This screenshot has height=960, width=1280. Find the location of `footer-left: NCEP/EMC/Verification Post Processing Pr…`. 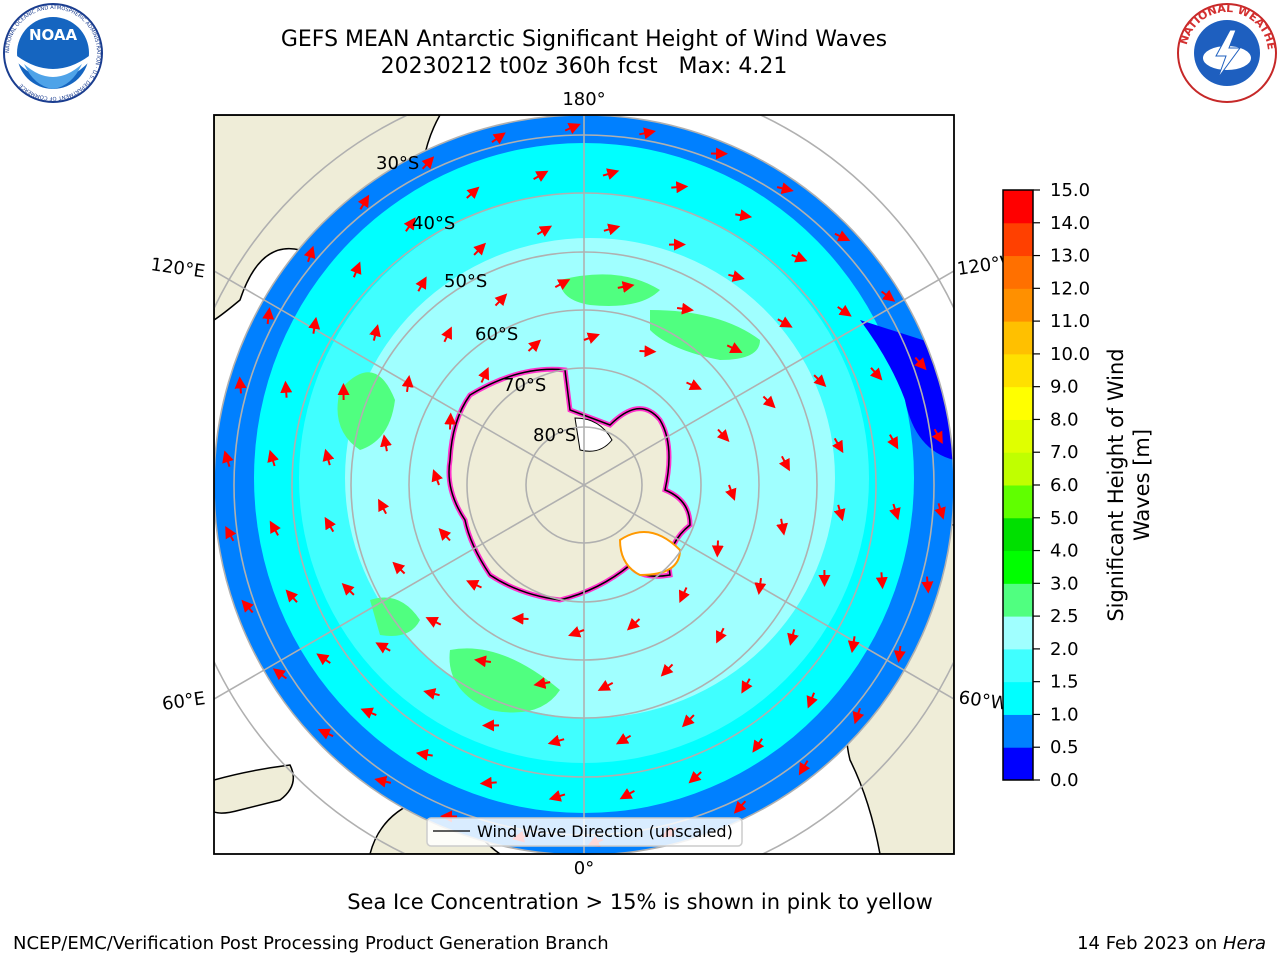

footer-left: NCEP/EMC/Verification Post Processing Pr… is located at coordinates (311, 943).